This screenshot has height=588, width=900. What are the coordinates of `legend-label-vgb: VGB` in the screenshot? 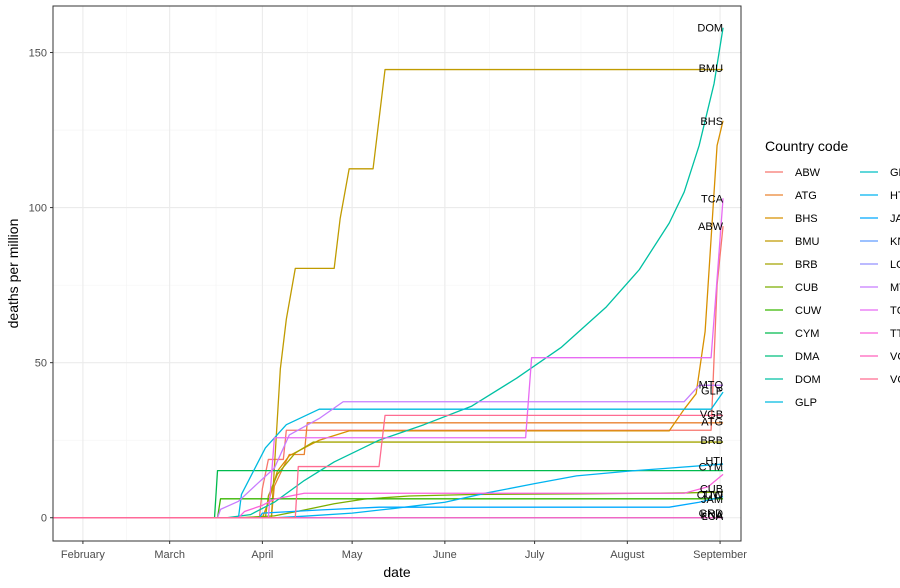 It's located at (895, 380).